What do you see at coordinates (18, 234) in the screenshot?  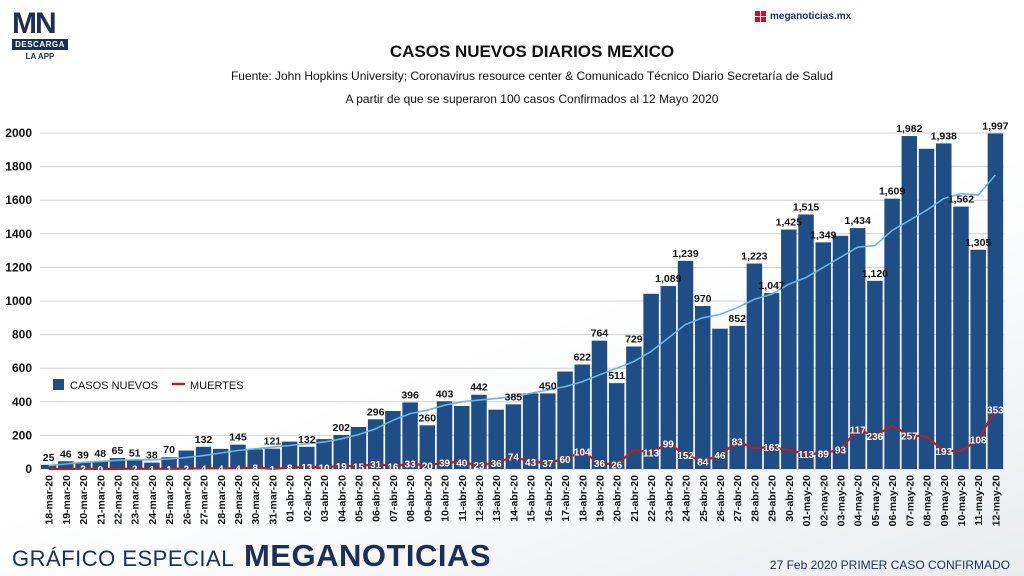 I see `y-tick-label: 1400` at bounding box center [18, 234].